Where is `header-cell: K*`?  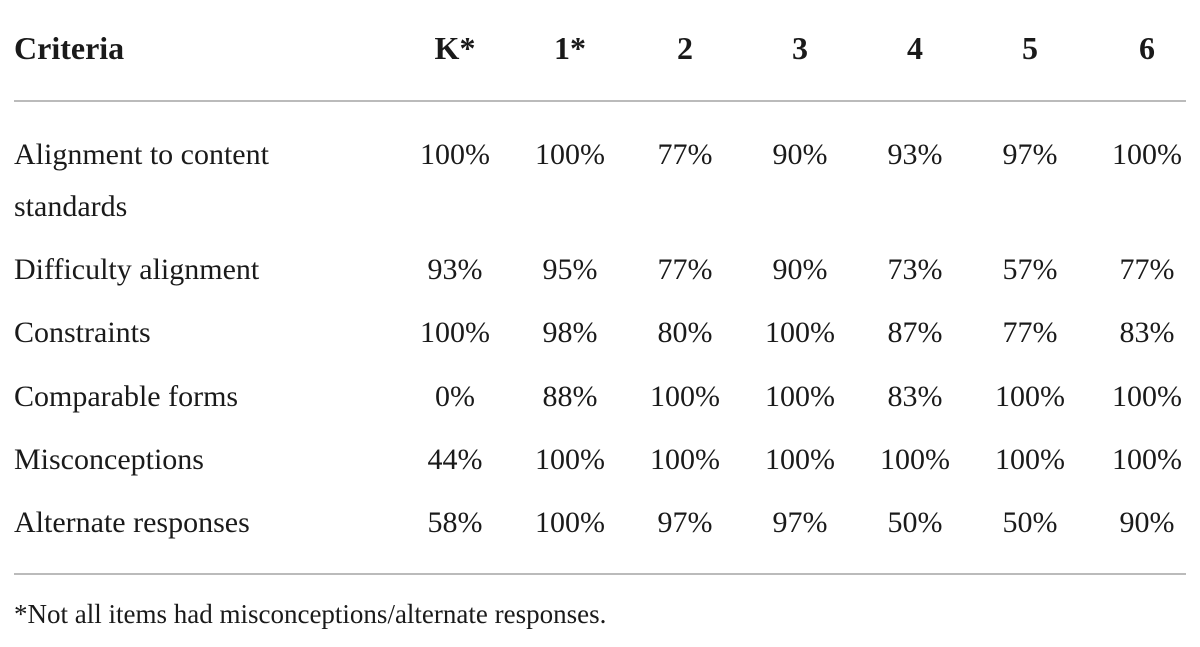
header-cell: K* is located at coordinates (455, 48).